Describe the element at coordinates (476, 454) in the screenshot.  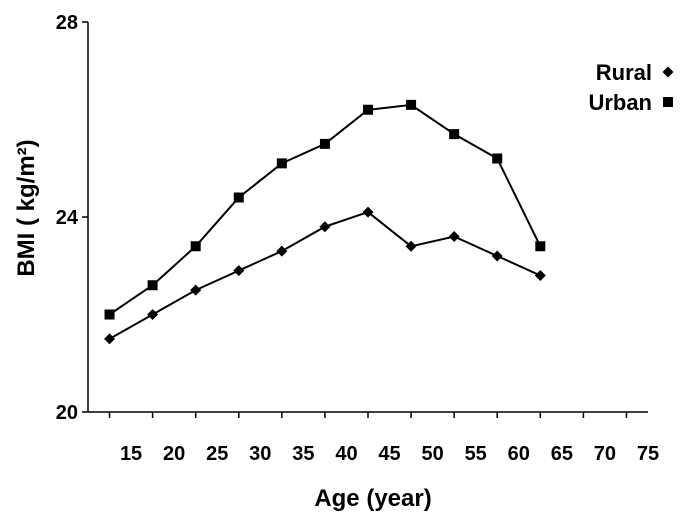
I see `x-tick-label-55: 55` at that location.